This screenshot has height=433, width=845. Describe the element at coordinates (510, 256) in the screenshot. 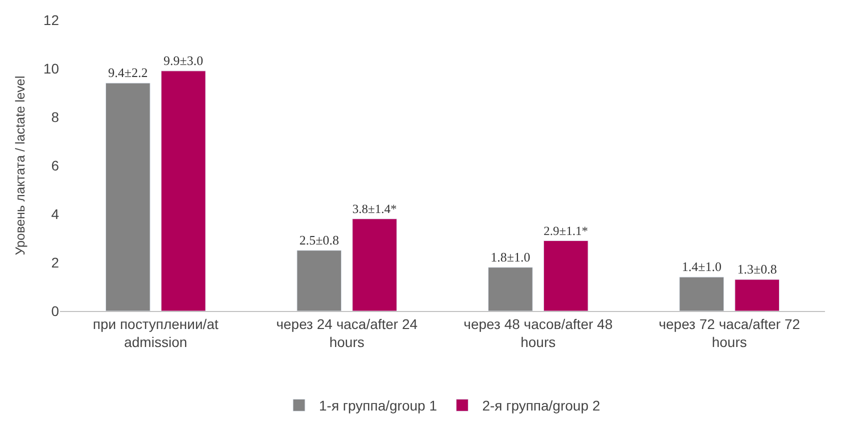

I see `data-label: 1.8±1.0` at that location.